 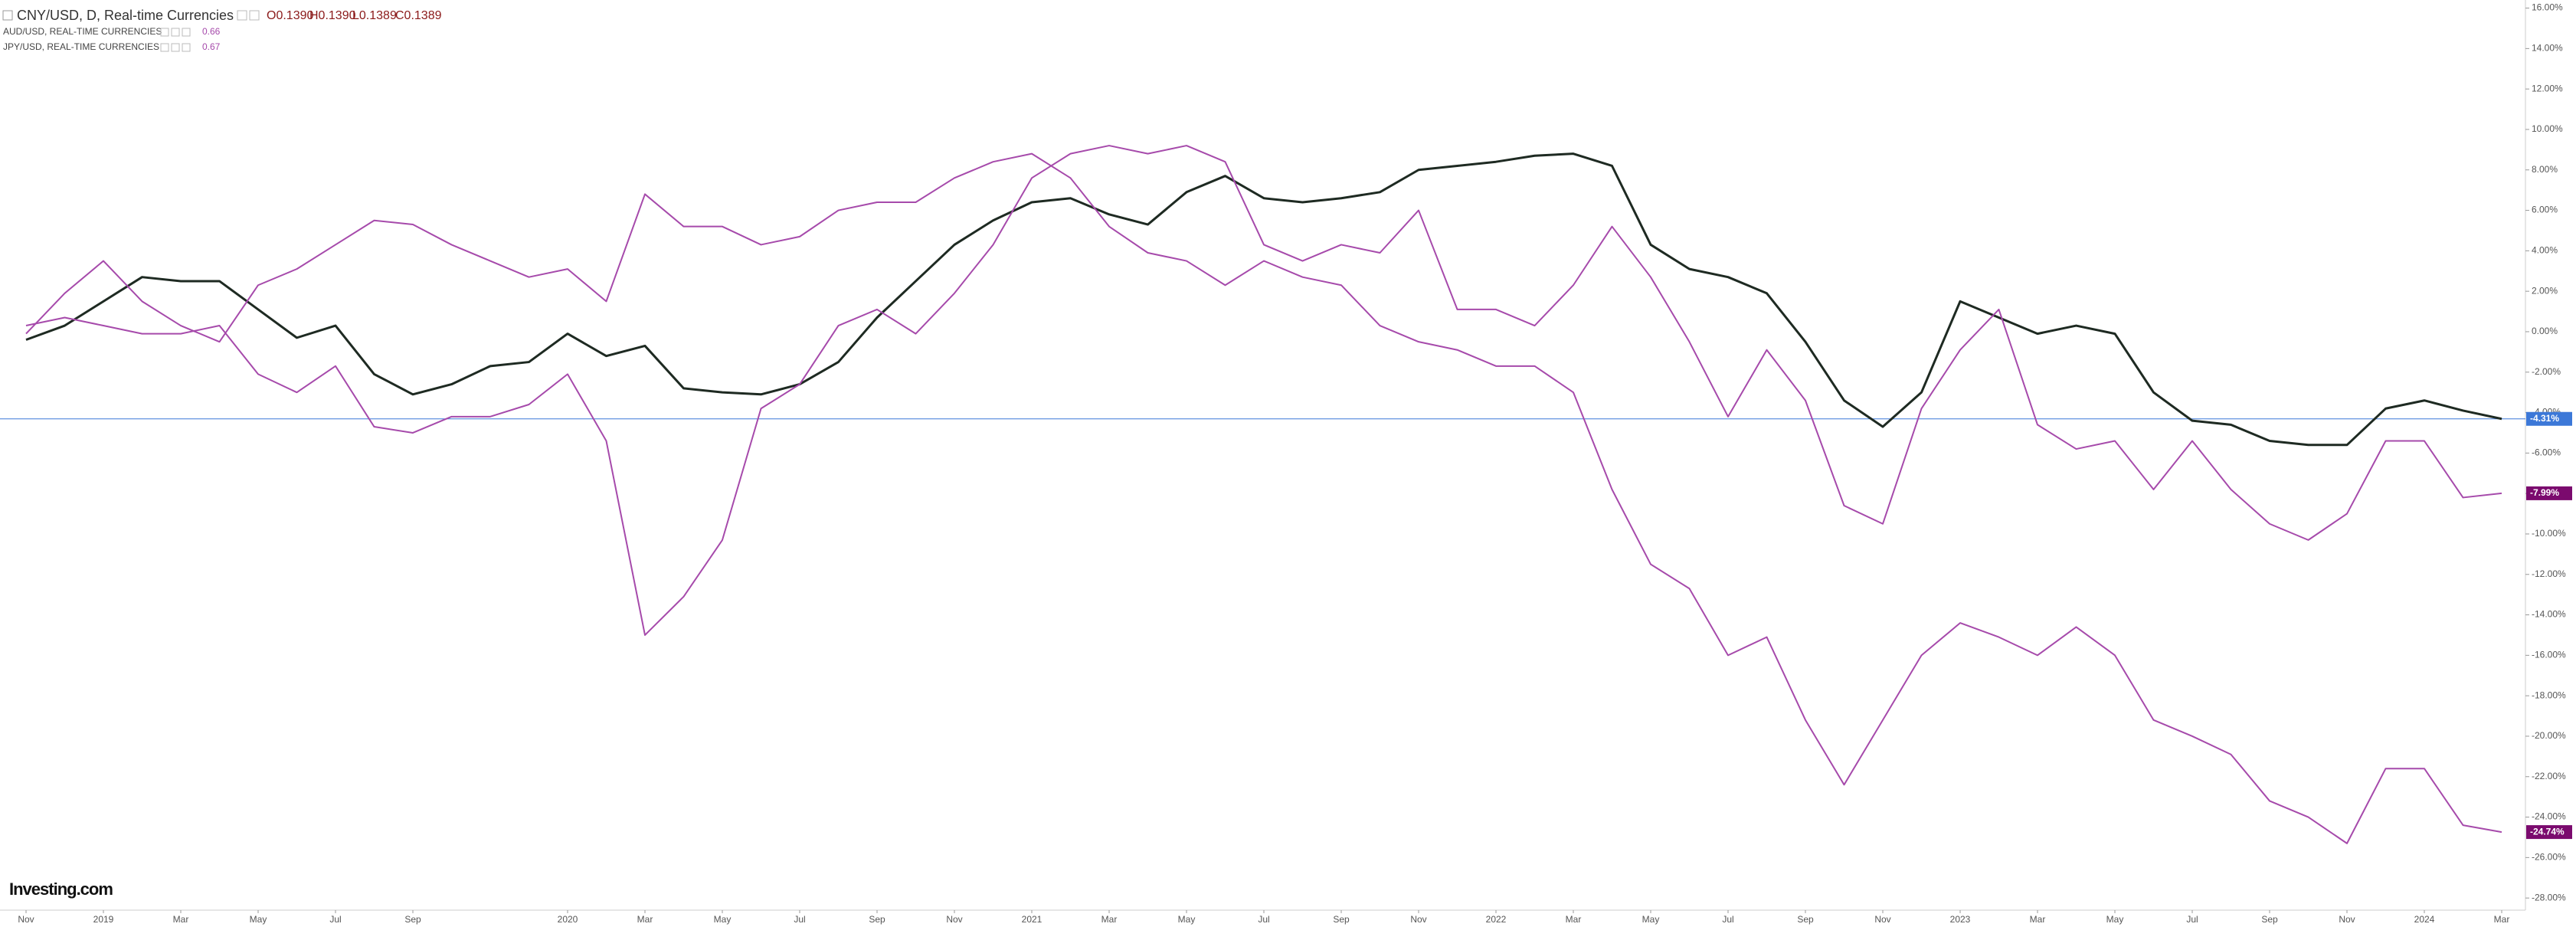 I want to click on y-tick-label: -18.00%, so click(x=2549, y=695).